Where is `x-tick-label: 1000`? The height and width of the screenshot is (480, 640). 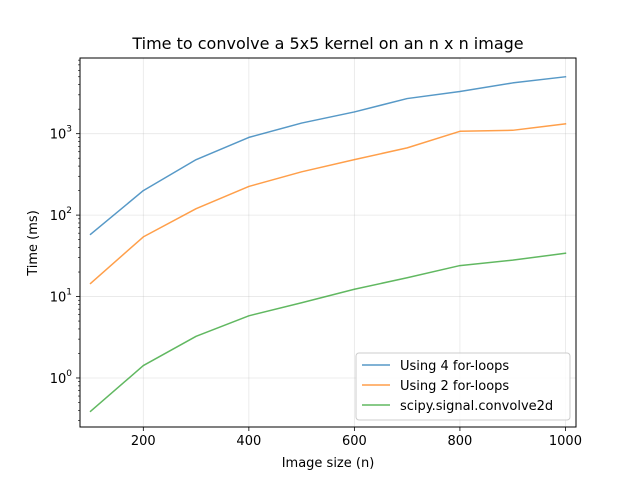
x-tick-label: 1000 is located at coordinates (565, 441).